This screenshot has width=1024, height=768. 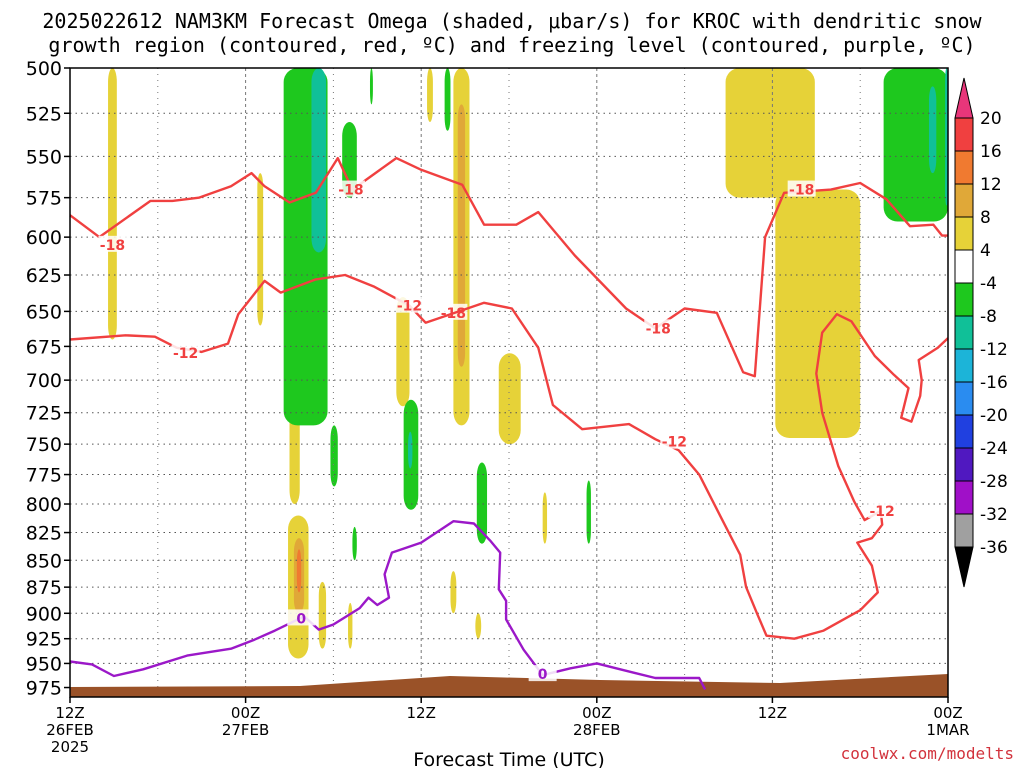 I want to click on colorbar-label: 8, so click(x=985, y=218).